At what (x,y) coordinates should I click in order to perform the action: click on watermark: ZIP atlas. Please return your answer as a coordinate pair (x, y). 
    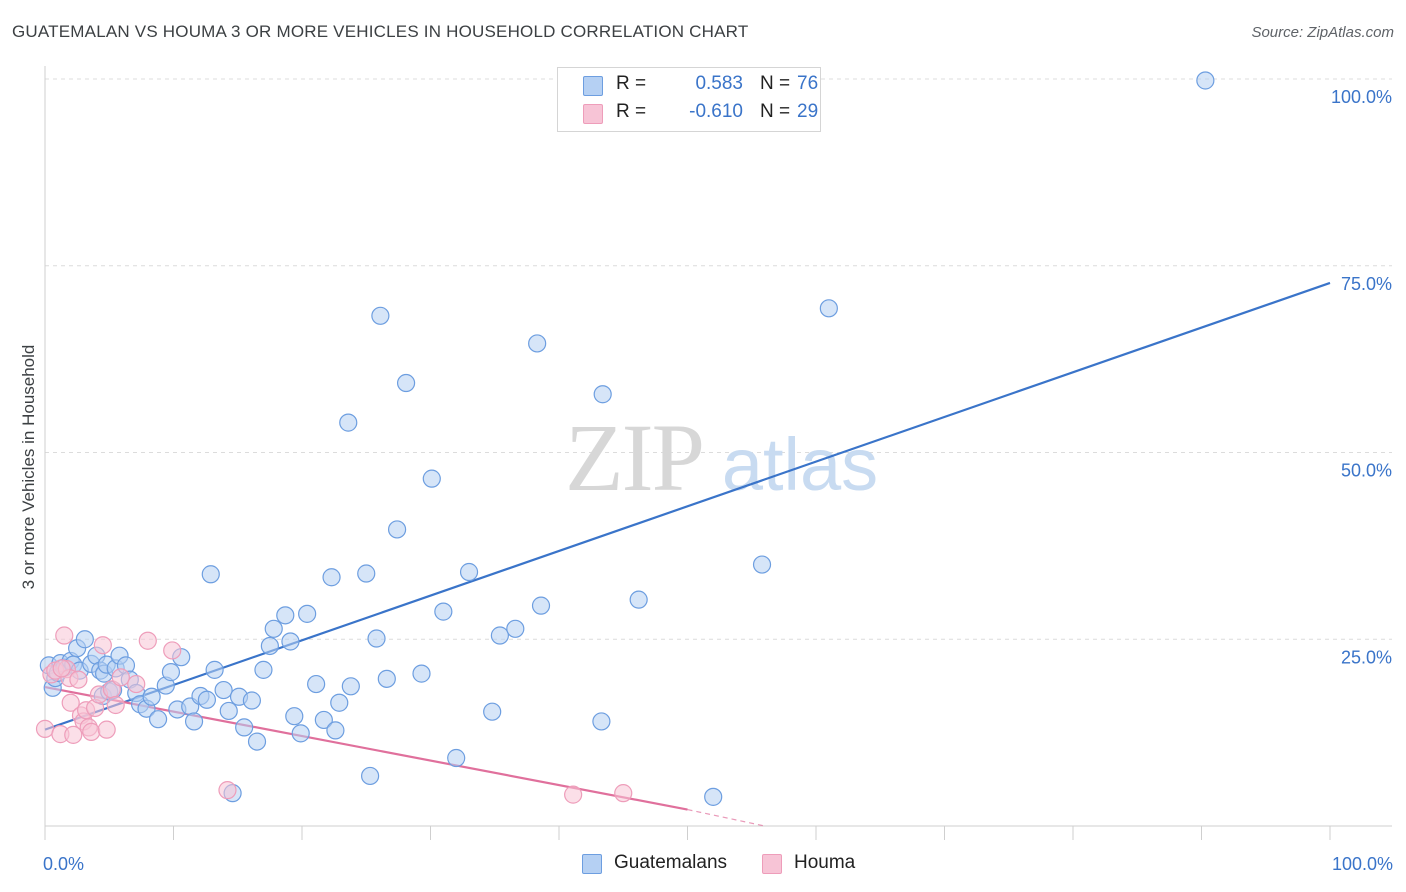
    Looking at the image, I should click on (721, 457).